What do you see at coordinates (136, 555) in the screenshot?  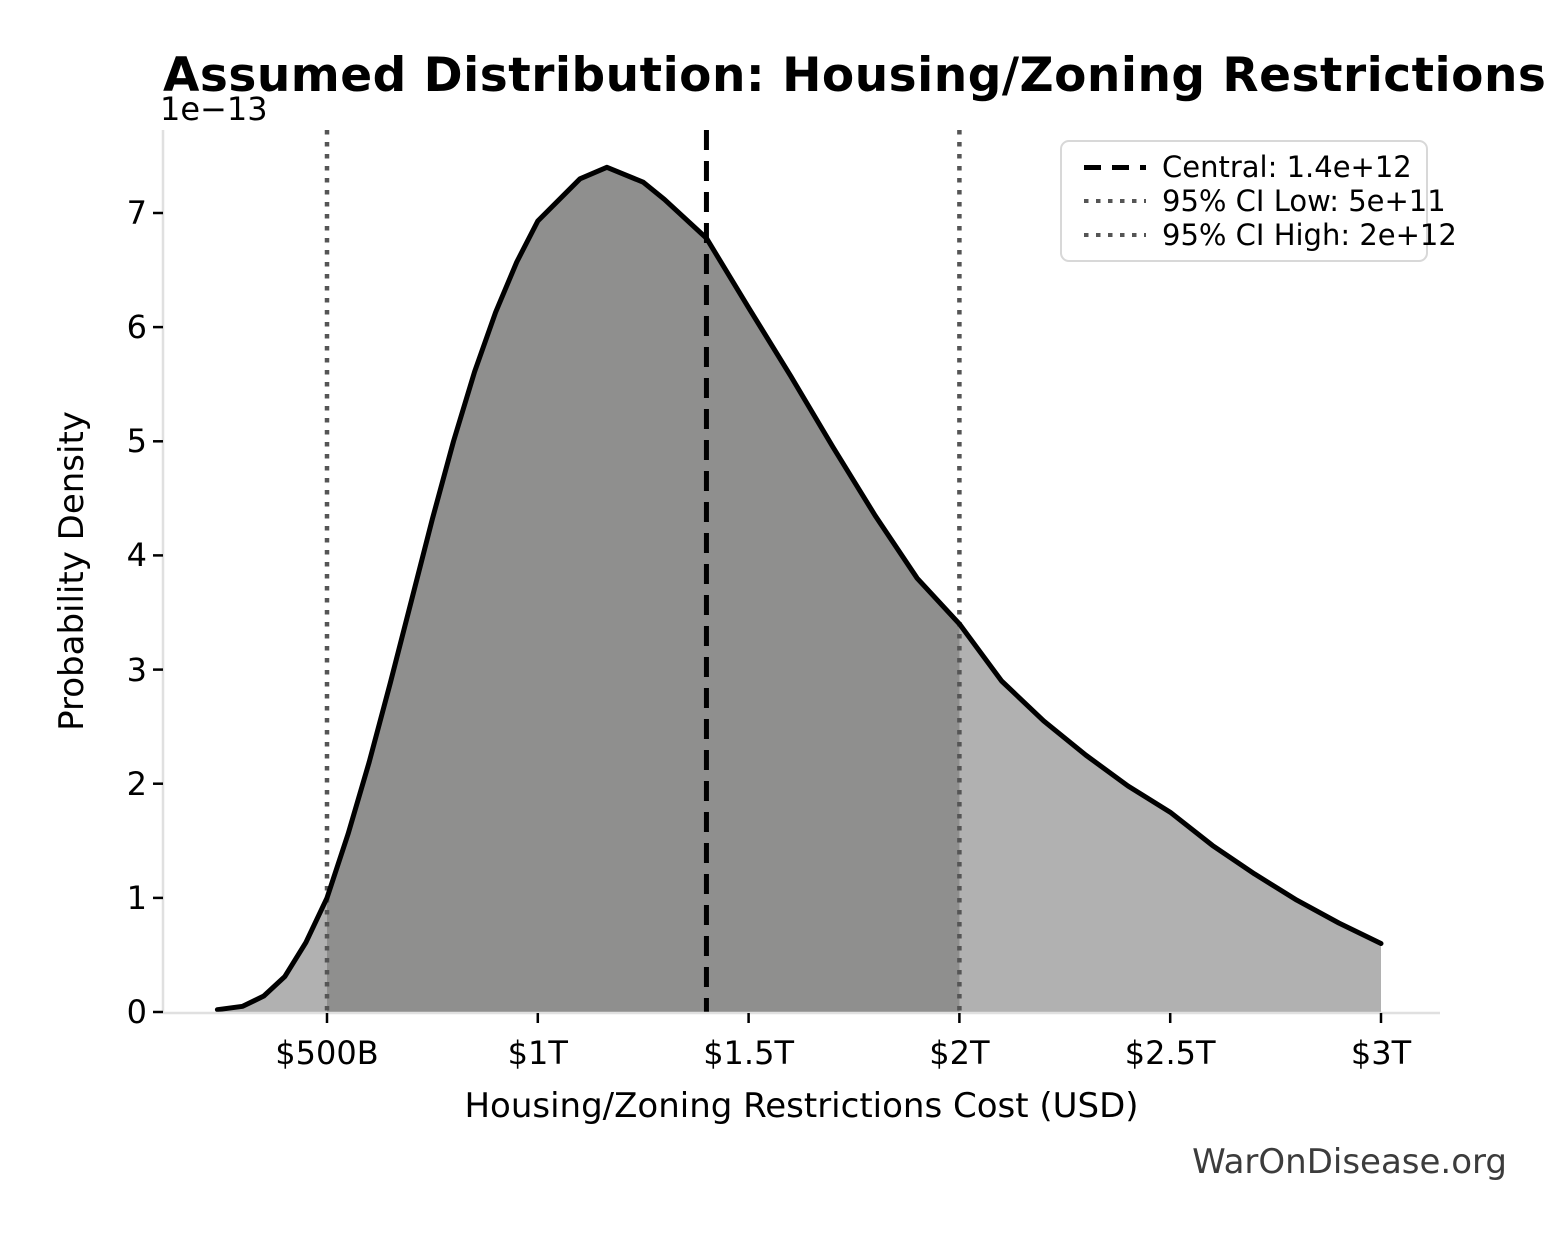 I see `y-tick-label: 4` at bounding box center [136, 555].